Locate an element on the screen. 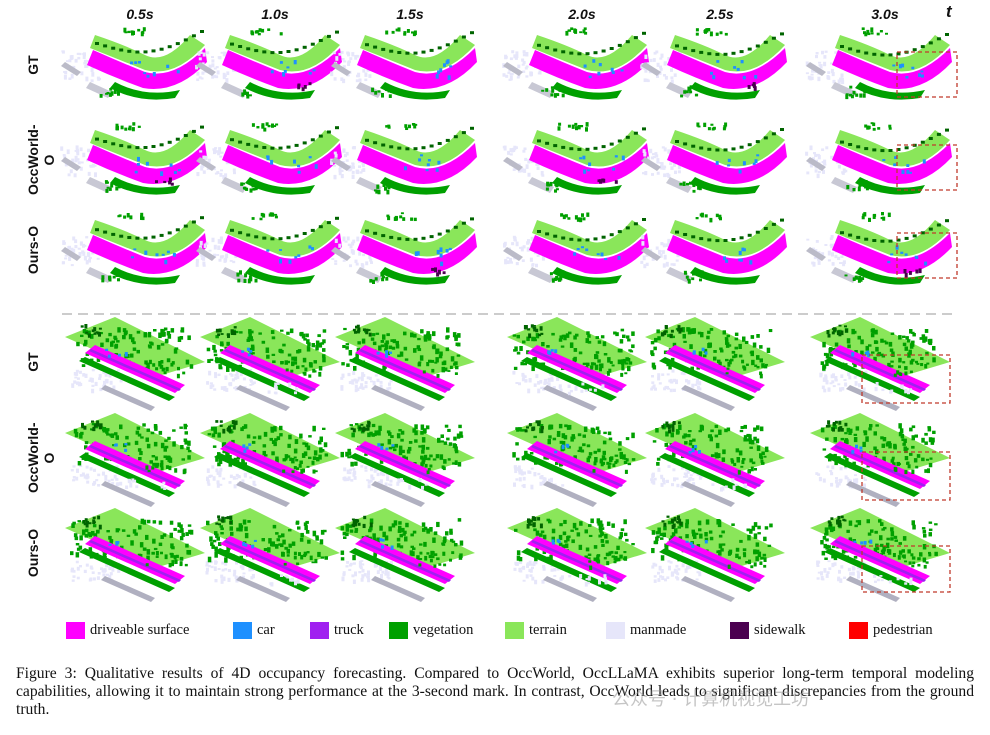 The width and height of the screenshot is (990, 735). time-label-1: 1.0s is located at coordinates (275, 14).